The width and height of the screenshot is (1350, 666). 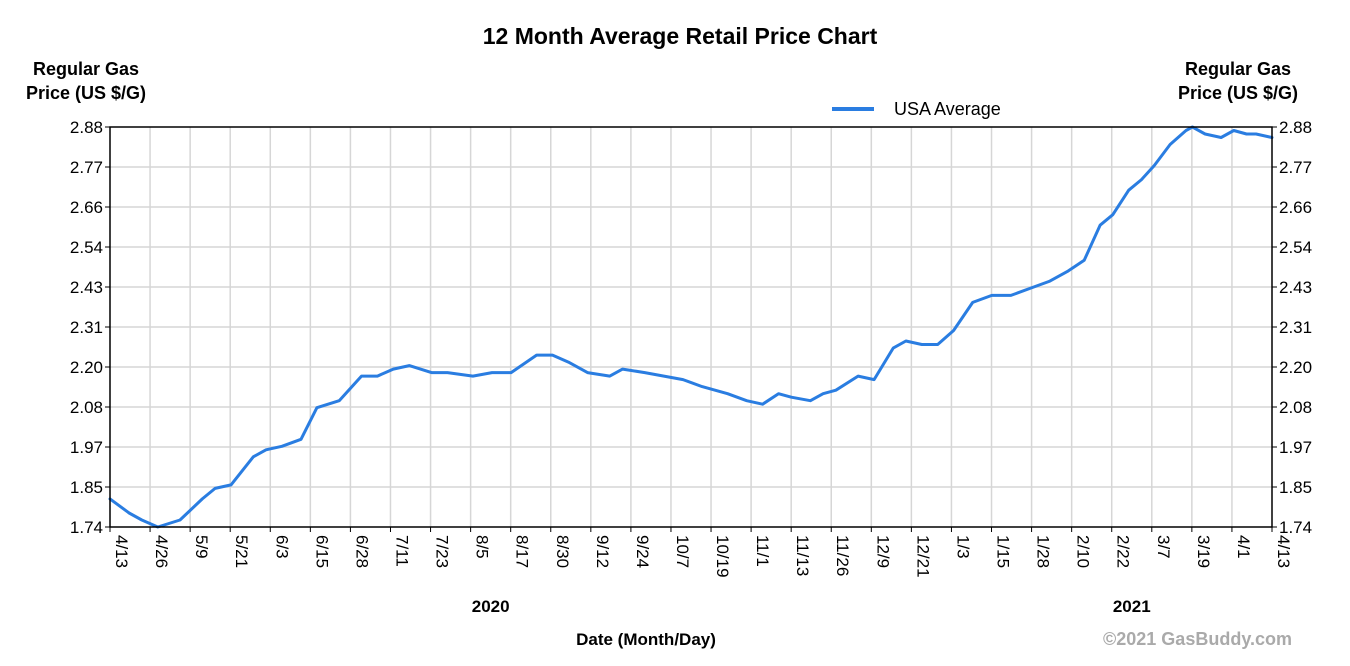 What do you see at coordinates (1295, 407) in the screenshot?
I see `y-tick-label-right: 2.08` at bounding box center [1295, 407].